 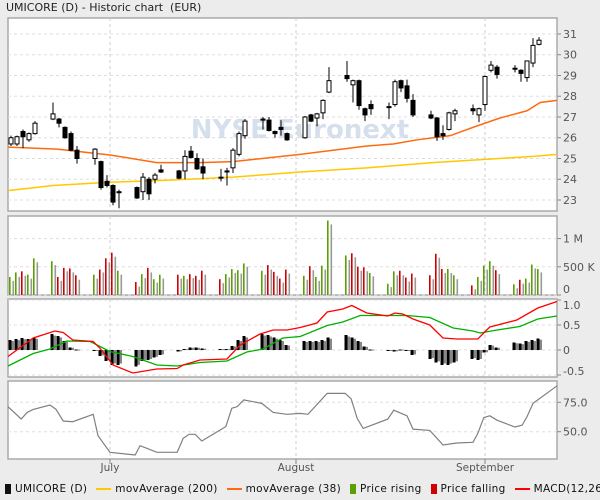 What do you see at coordinates (166, 489) in the screenshot?
I see `legend-label: movAverage (200)` at bounding box center [166, 489].